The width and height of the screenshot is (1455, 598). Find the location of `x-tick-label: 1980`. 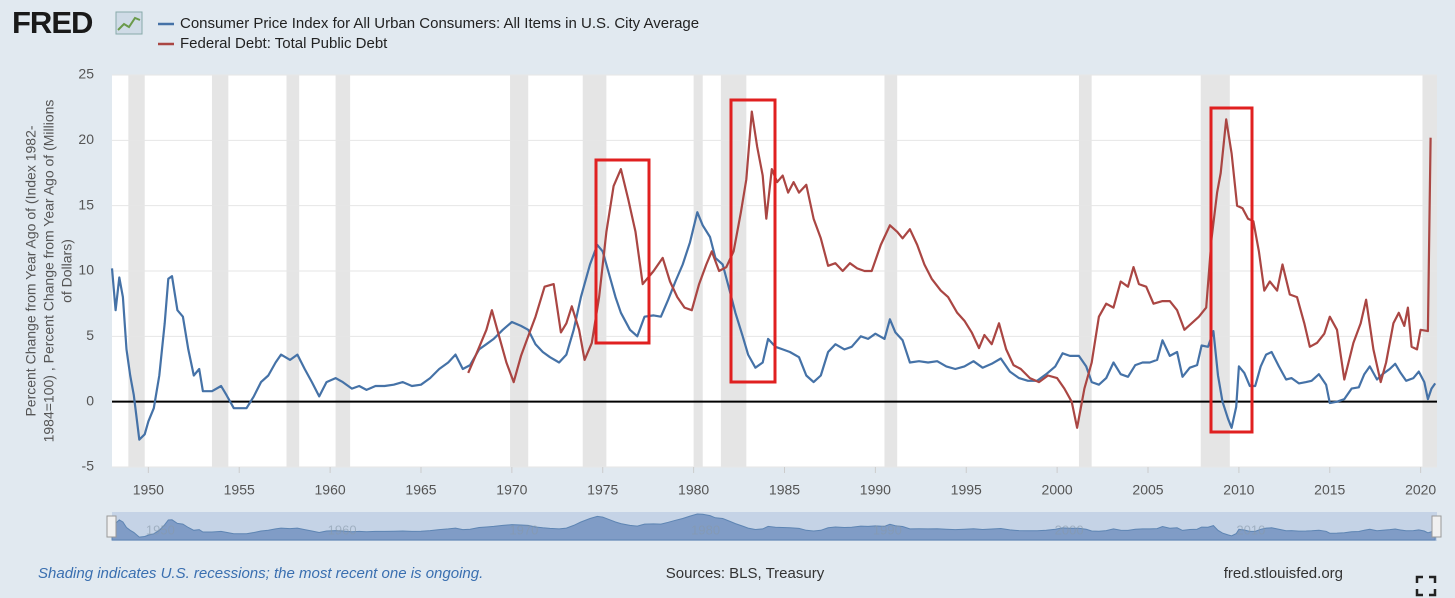

x-tick-label: 1980 is located at coordinates (693, 490).